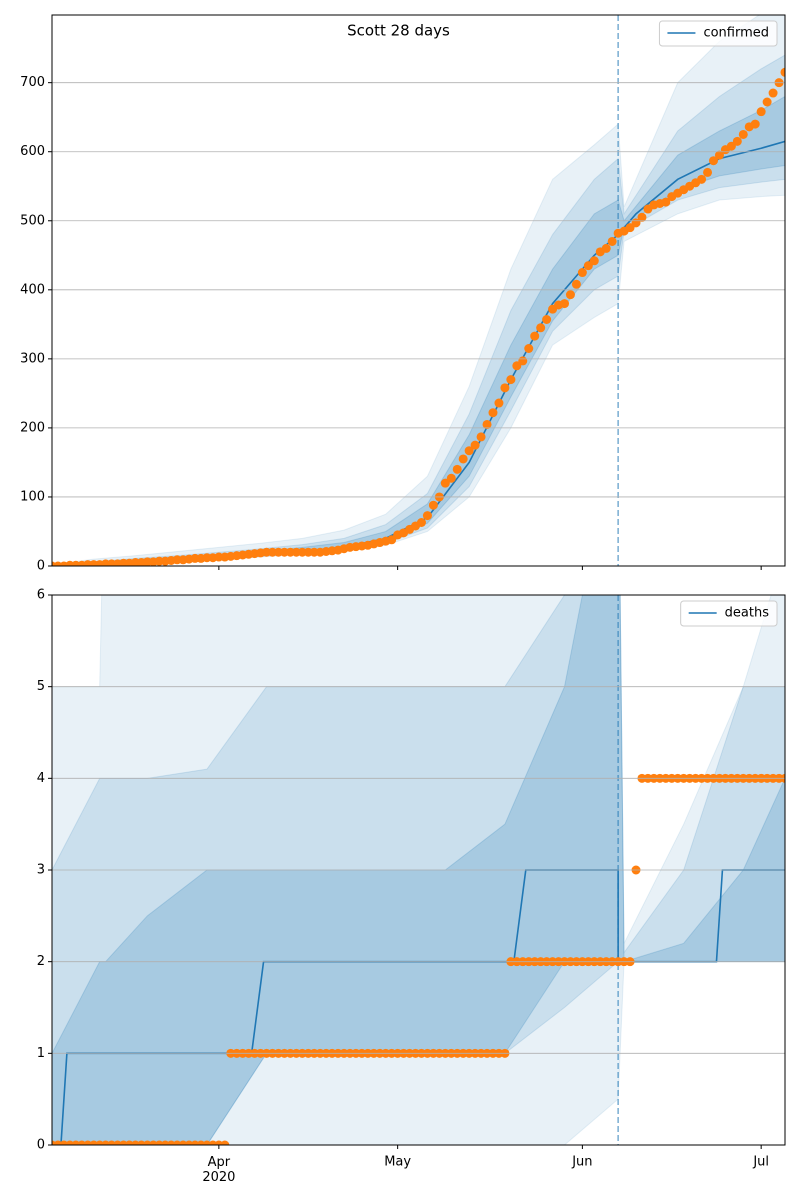  Describe the element at coordinates (41, 1053) in the screenshot. I see `y-tick-label: 1` at that location.